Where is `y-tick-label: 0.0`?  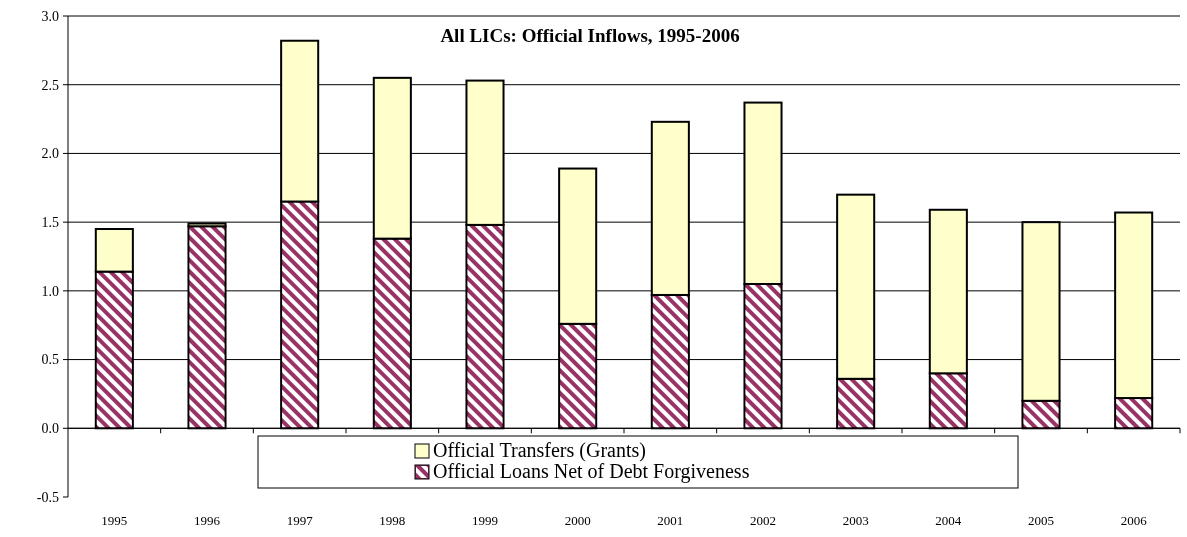
y-tick-label: 0.0 is located at coordinates (50, 429).